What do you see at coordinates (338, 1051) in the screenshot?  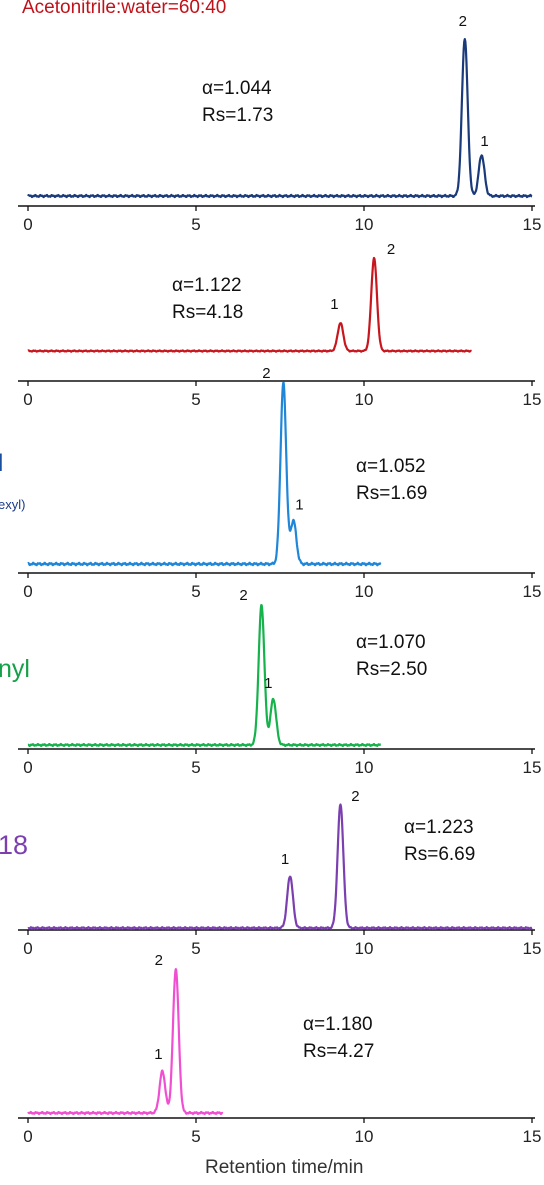 I see `rs-annotation: Rs=4.27` at bounding box center [338, 1051].